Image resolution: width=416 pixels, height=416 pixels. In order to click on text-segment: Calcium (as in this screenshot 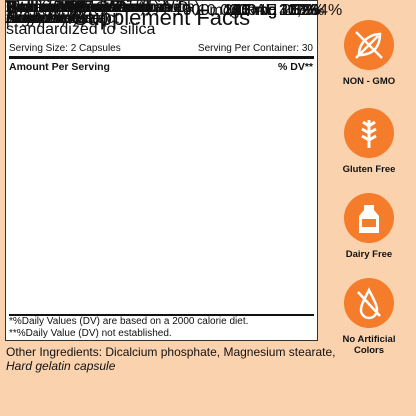, I will do `click(50, 8)`.